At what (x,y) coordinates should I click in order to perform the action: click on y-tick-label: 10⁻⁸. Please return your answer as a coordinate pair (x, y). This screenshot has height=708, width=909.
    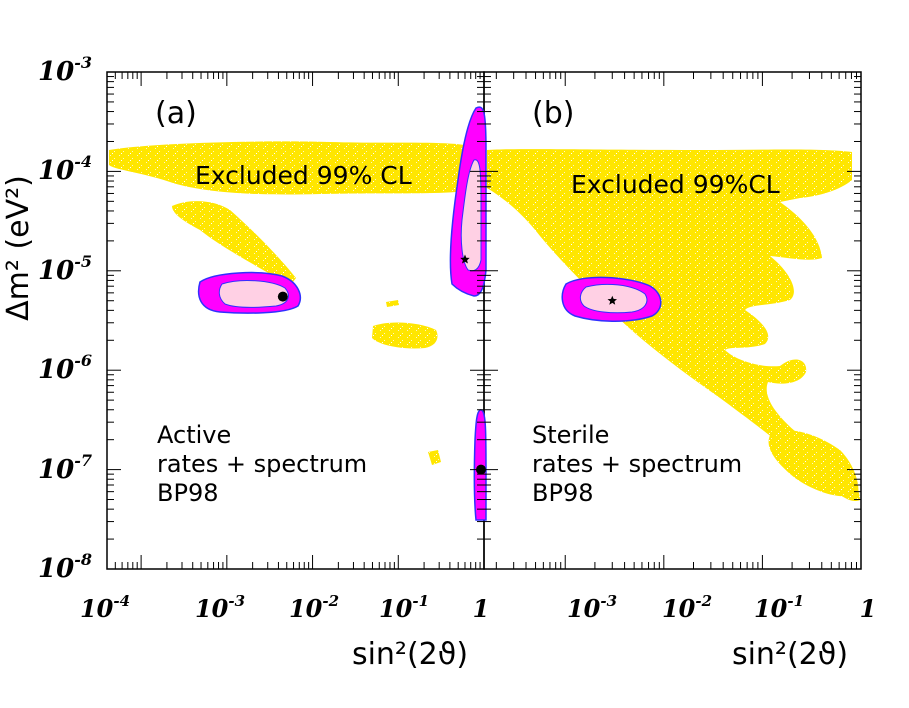
    Looking at the image, I should click on (65, 567).